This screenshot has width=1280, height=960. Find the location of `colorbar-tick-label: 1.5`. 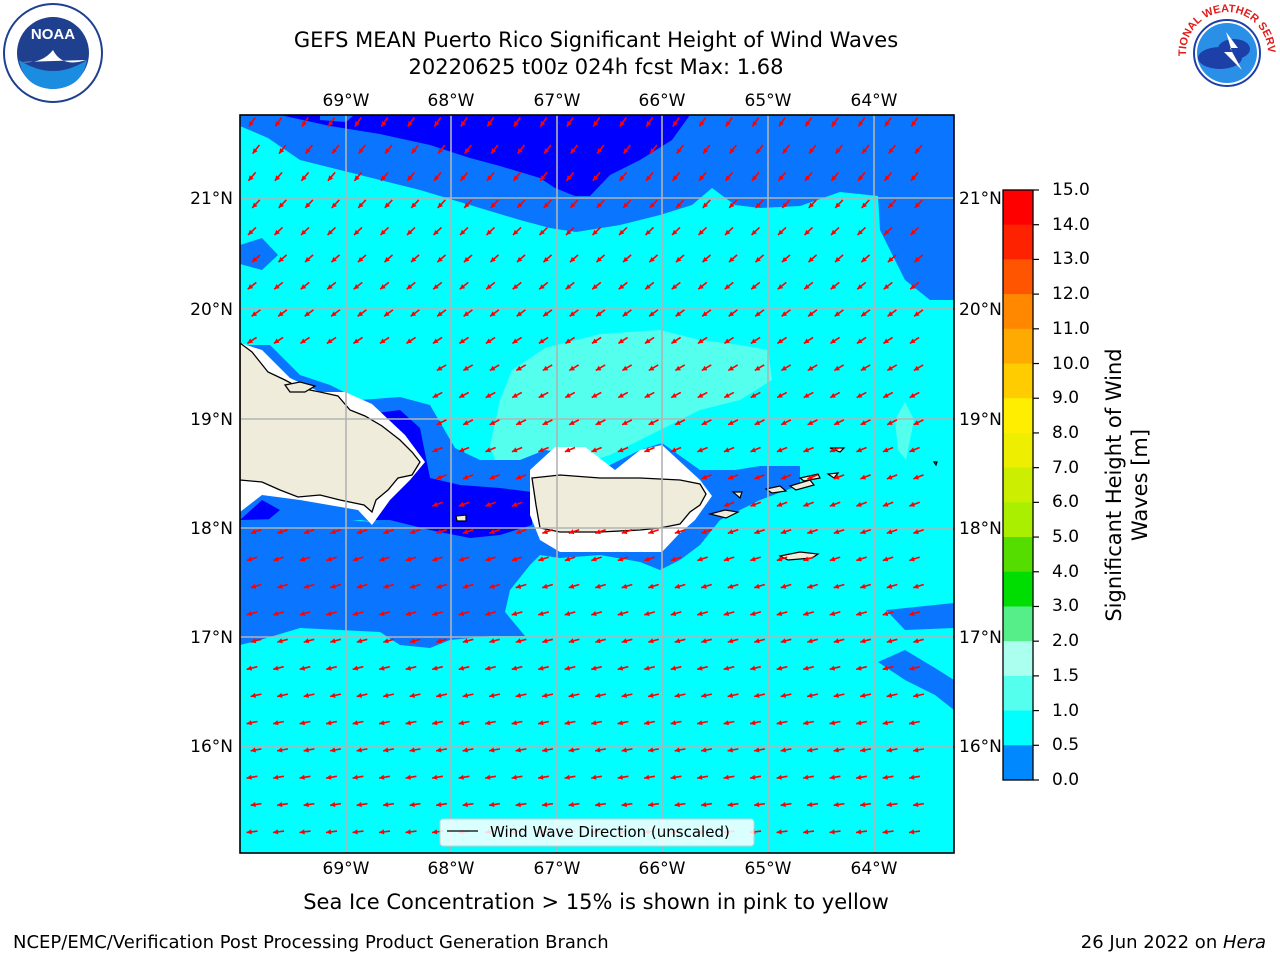

colorbar-tick-label: 1.5 is located at coordinates (1066, 675).